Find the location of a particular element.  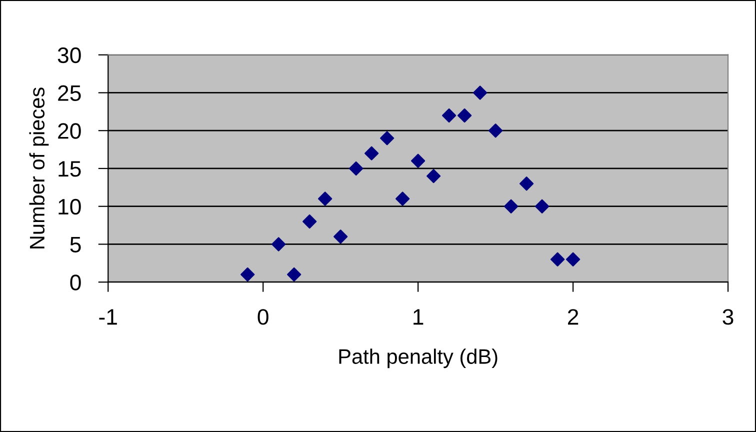

y-tick-label: 30 is located at coordinates (69, 55).